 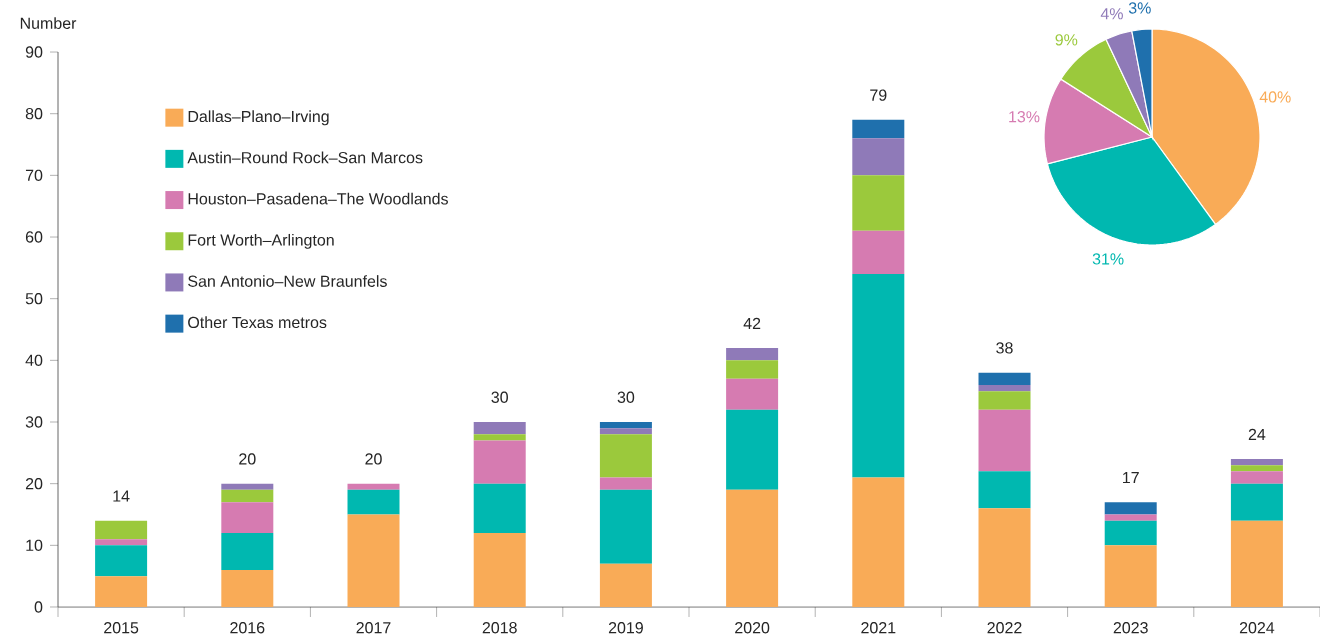 I want to click on y-axis-title: Number, so click(x=48, y=23).